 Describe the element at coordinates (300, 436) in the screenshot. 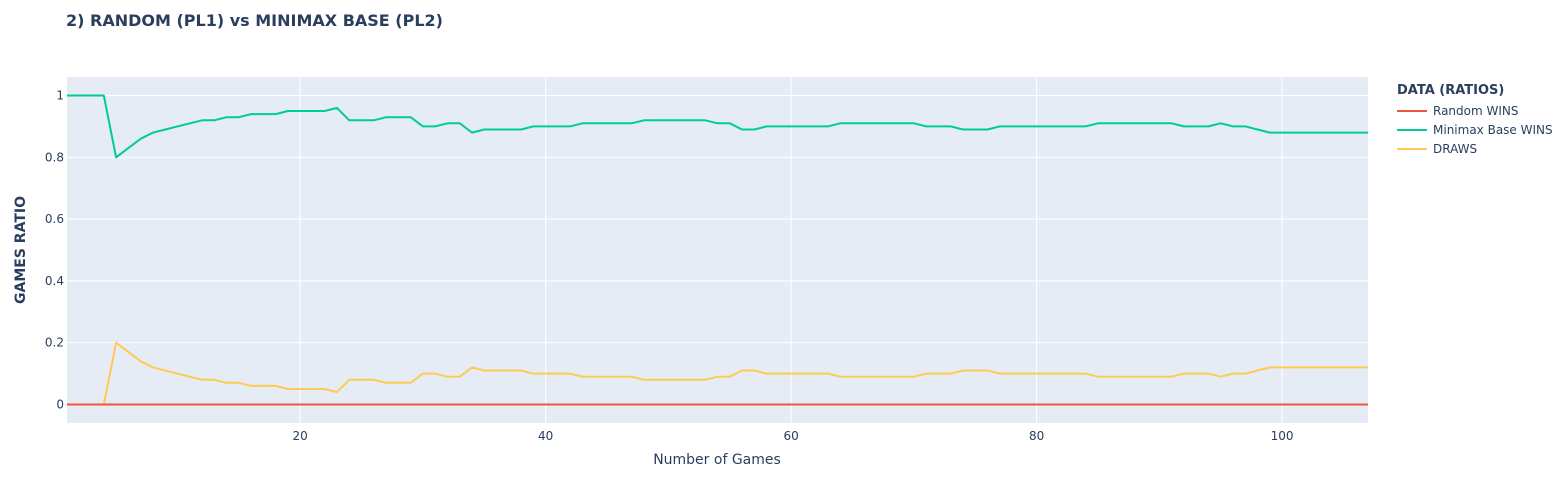

I see `x-tick-label: 20` at that location.